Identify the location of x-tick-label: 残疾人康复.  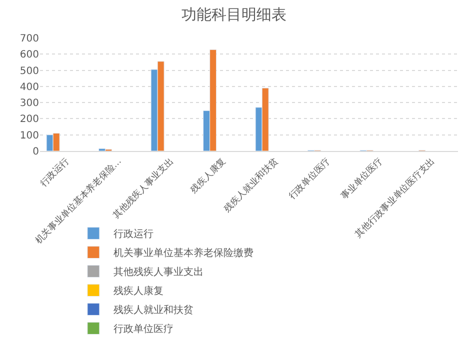
(208, 176).